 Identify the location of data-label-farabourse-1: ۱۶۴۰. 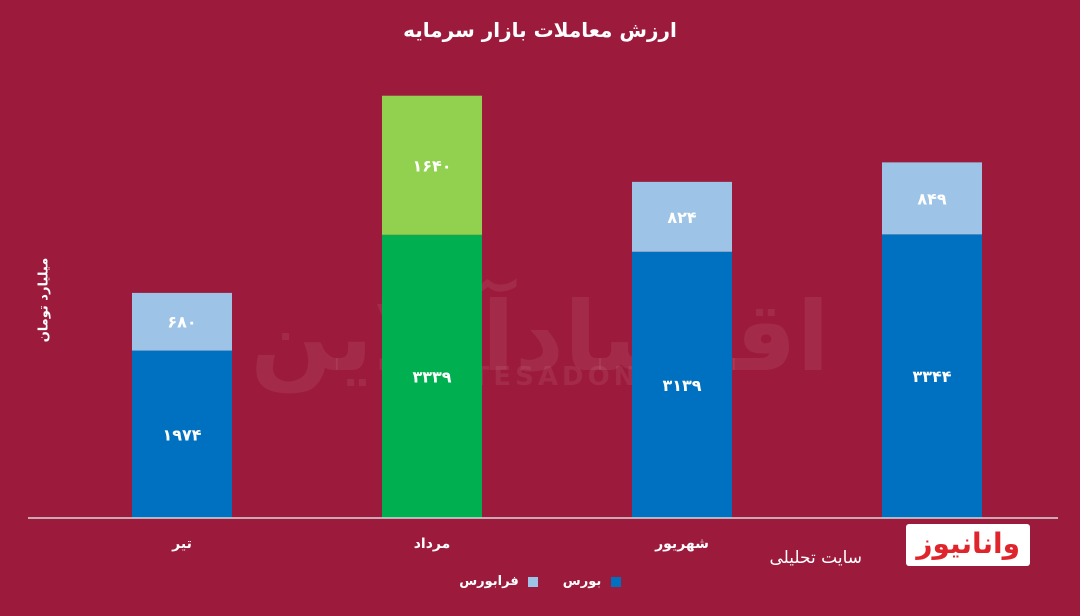
(431, 165).